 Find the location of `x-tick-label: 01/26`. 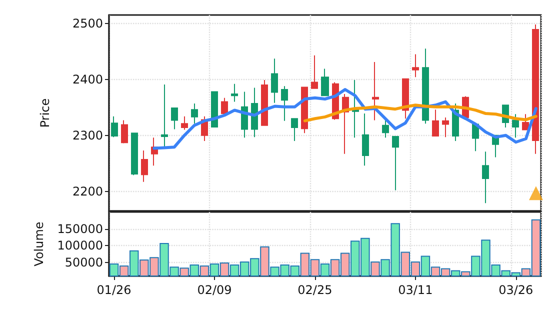

x-tick-label: 01/26 is located at coordinates (114, 290).